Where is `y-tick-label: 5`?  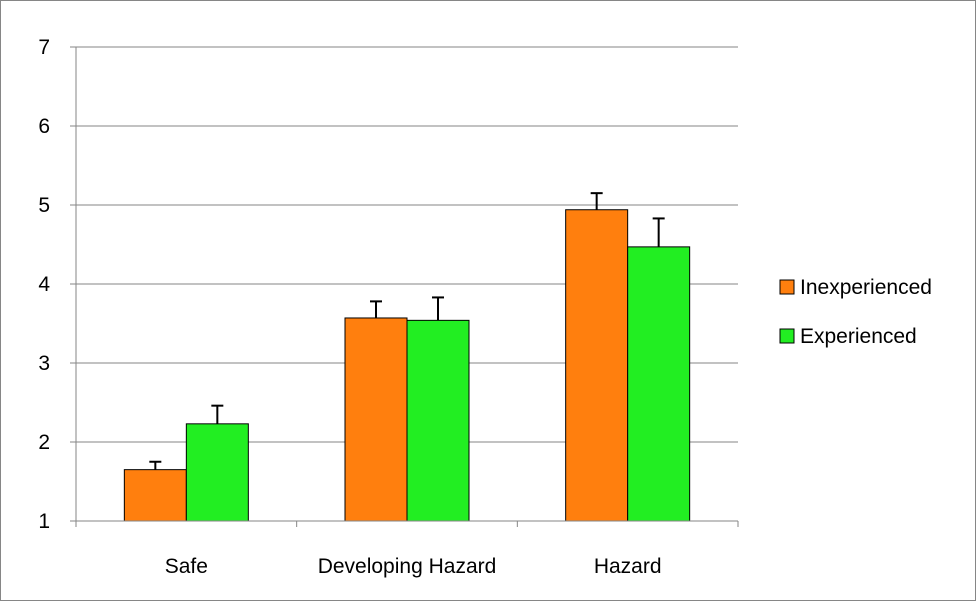
y-tick-label: 5 is located at coordinates (44, 205).